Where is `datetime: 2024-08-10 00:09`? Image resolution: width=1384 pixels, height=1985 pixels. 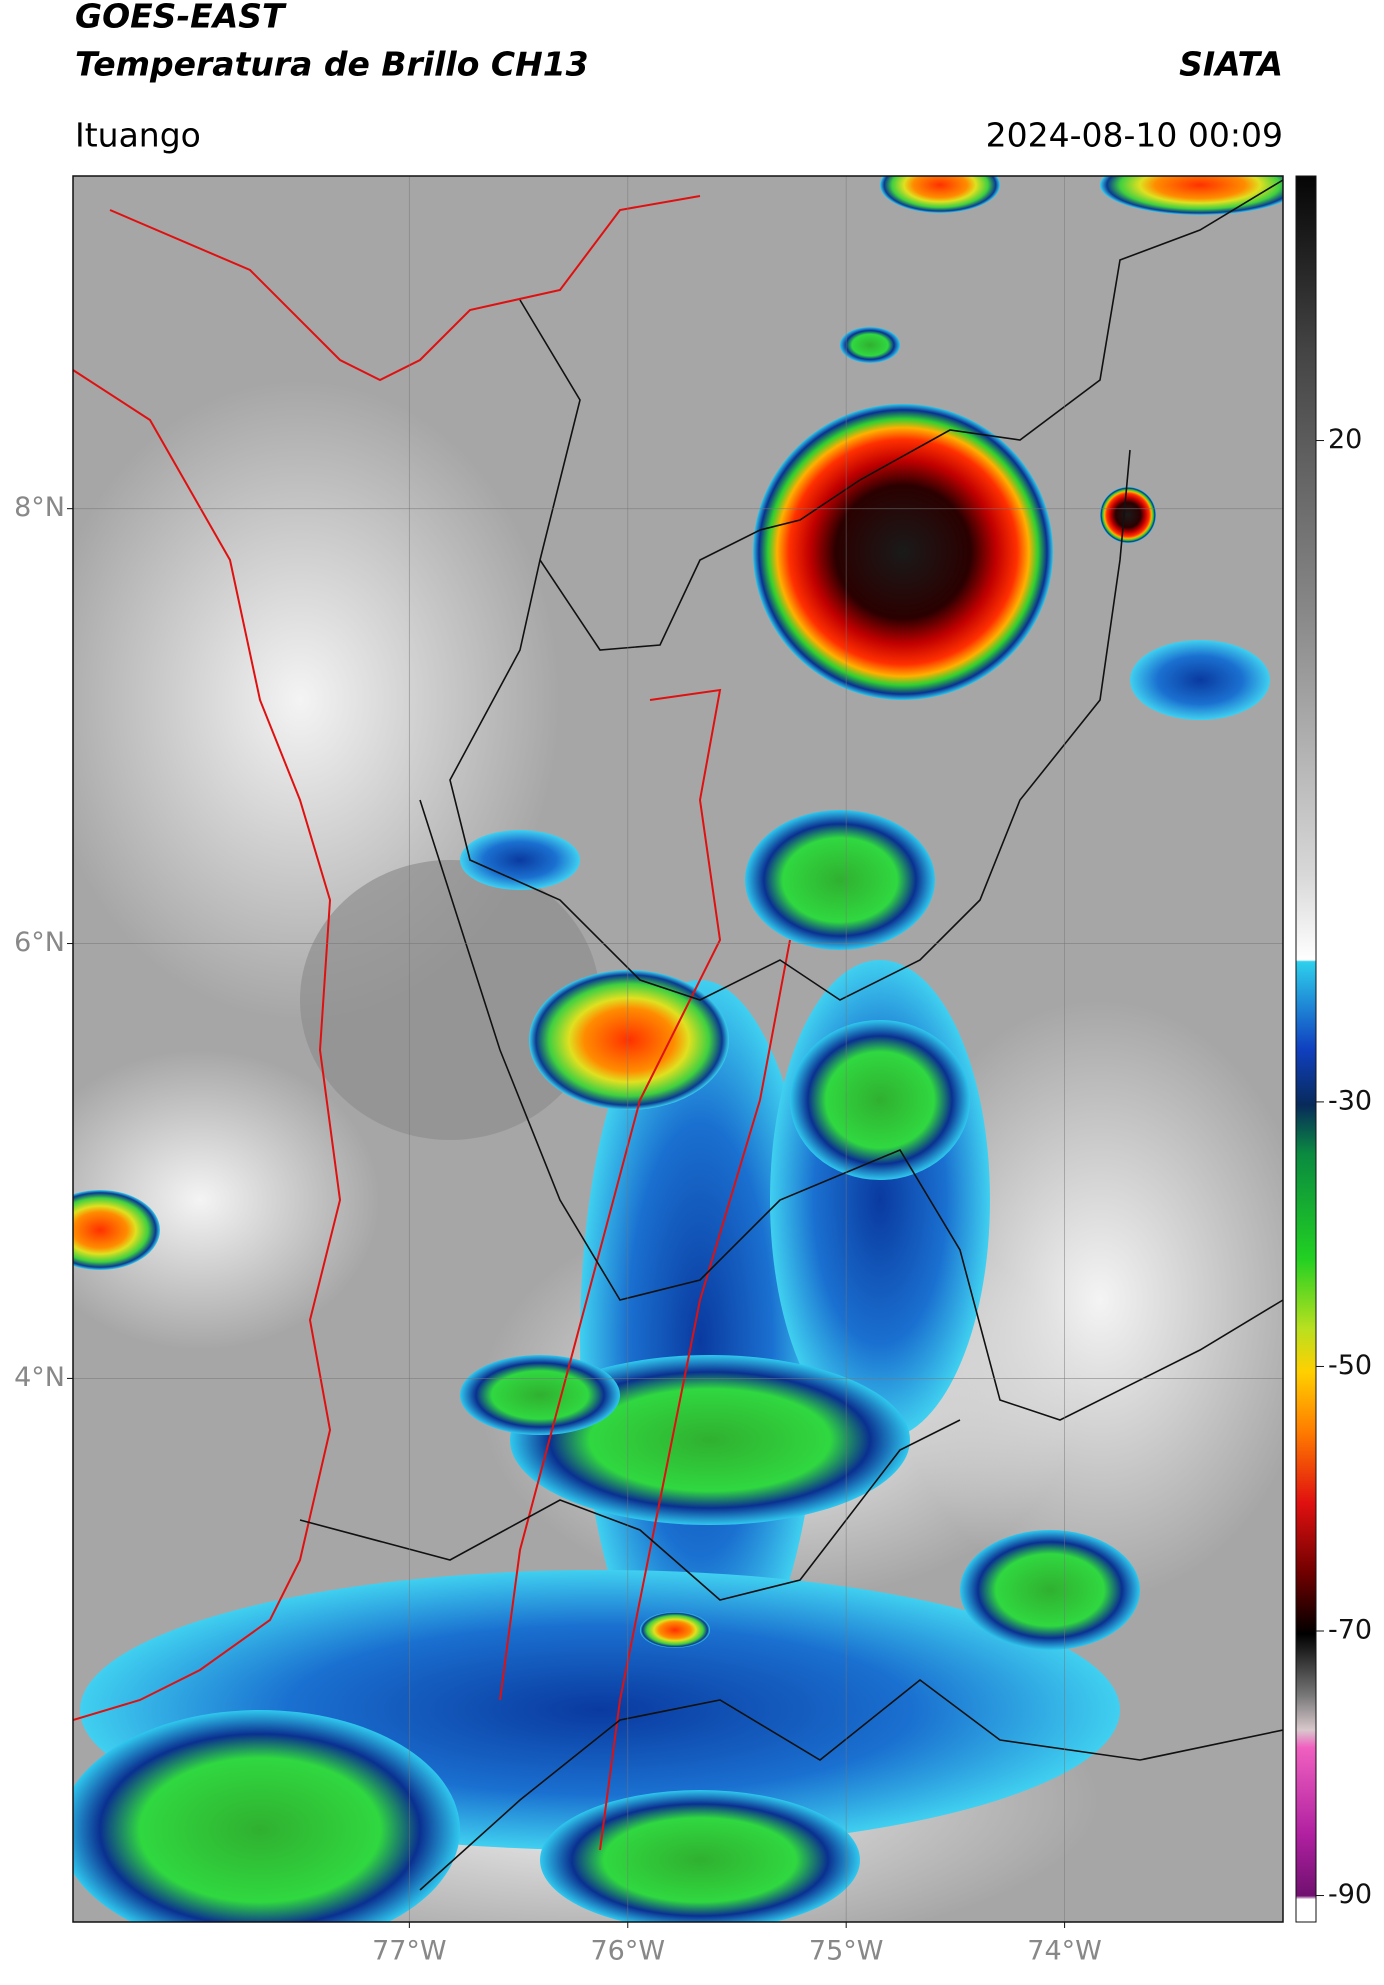 datetime: 2024-08-10 00:09 is located at coordinates (1134, 135).